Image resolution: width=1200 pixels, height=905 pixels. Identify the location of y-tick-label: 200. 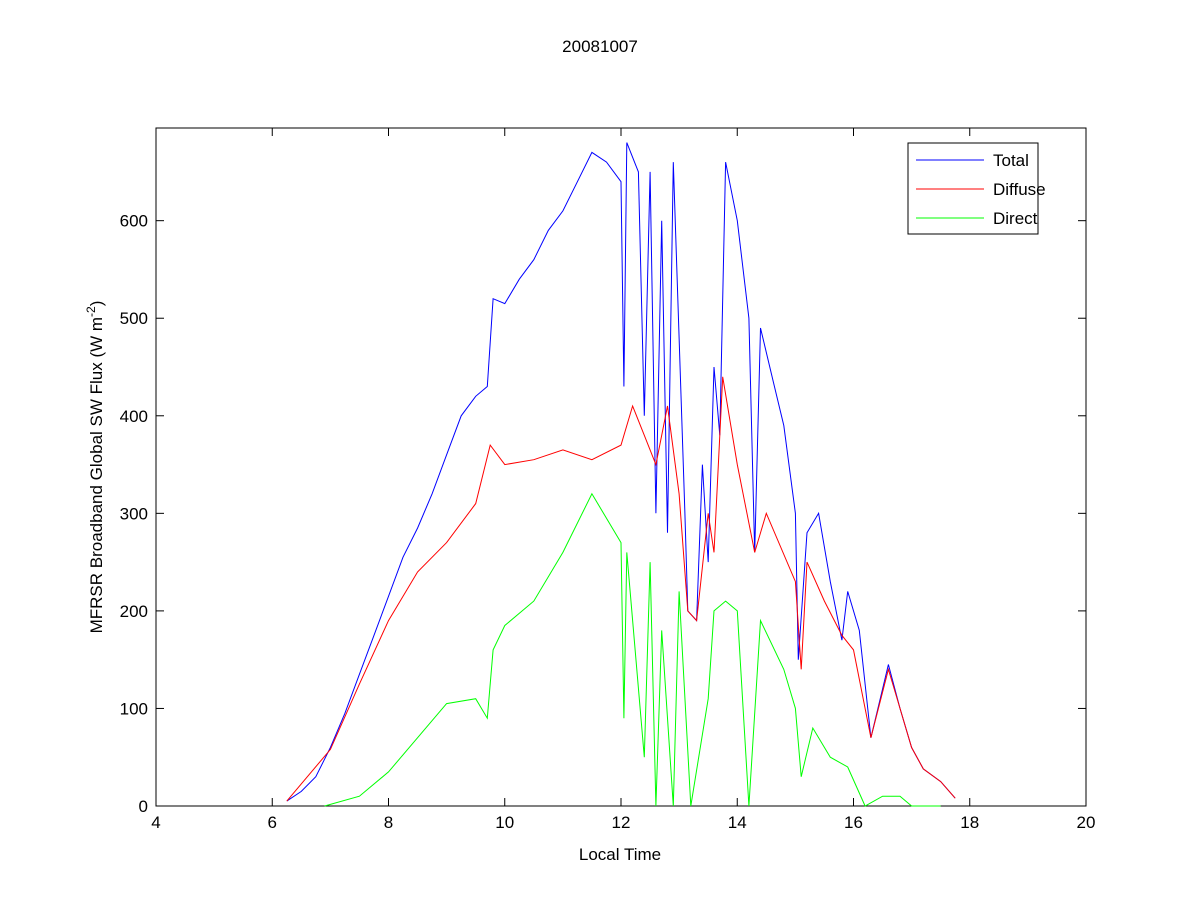
(134, 611).